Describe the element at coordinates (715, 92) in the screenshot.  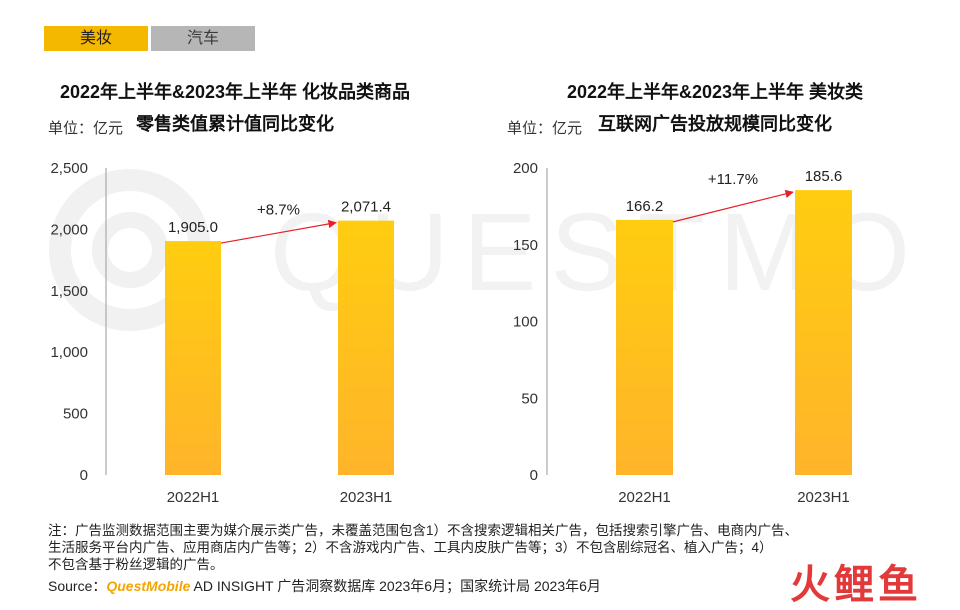
I see `chart-title-line1: 2022年上半年&2023年上半年 美妆类` at that location.